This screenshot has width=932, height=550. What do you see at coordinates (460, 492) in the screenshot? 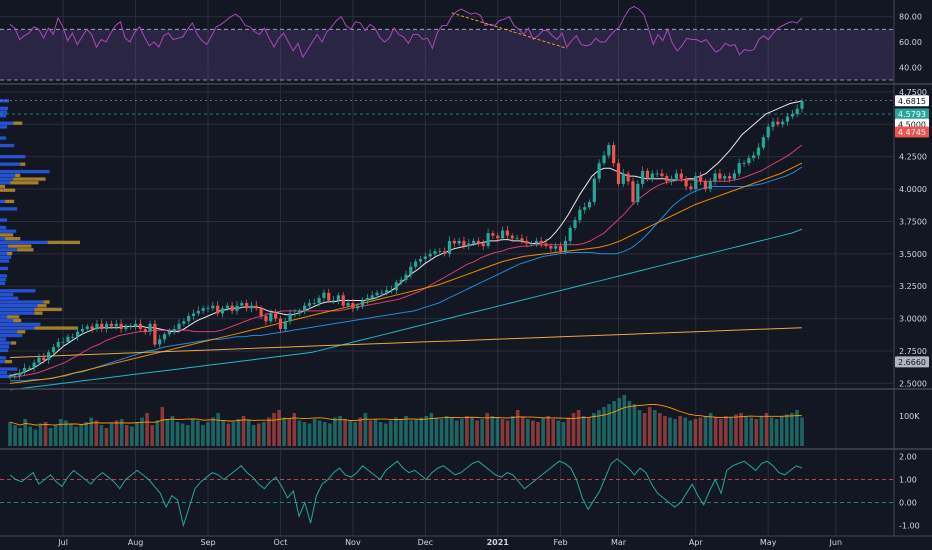
I see `oscillator-pane: 2.00 1.00 0.00 -1.00` at bounding box center [460, 492].